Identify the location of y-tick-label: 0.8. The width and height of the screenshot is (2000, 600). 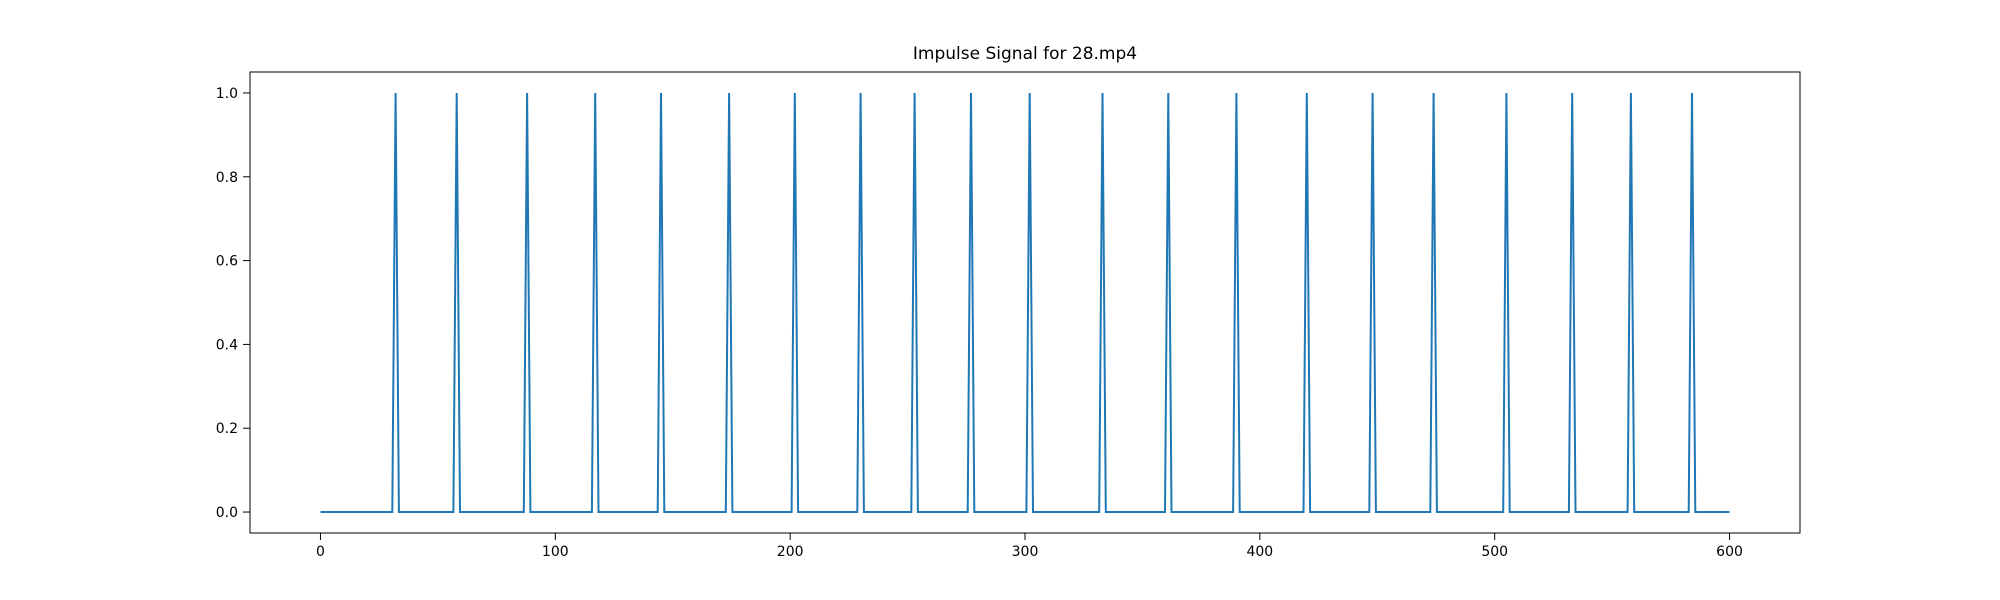
(227, 178).